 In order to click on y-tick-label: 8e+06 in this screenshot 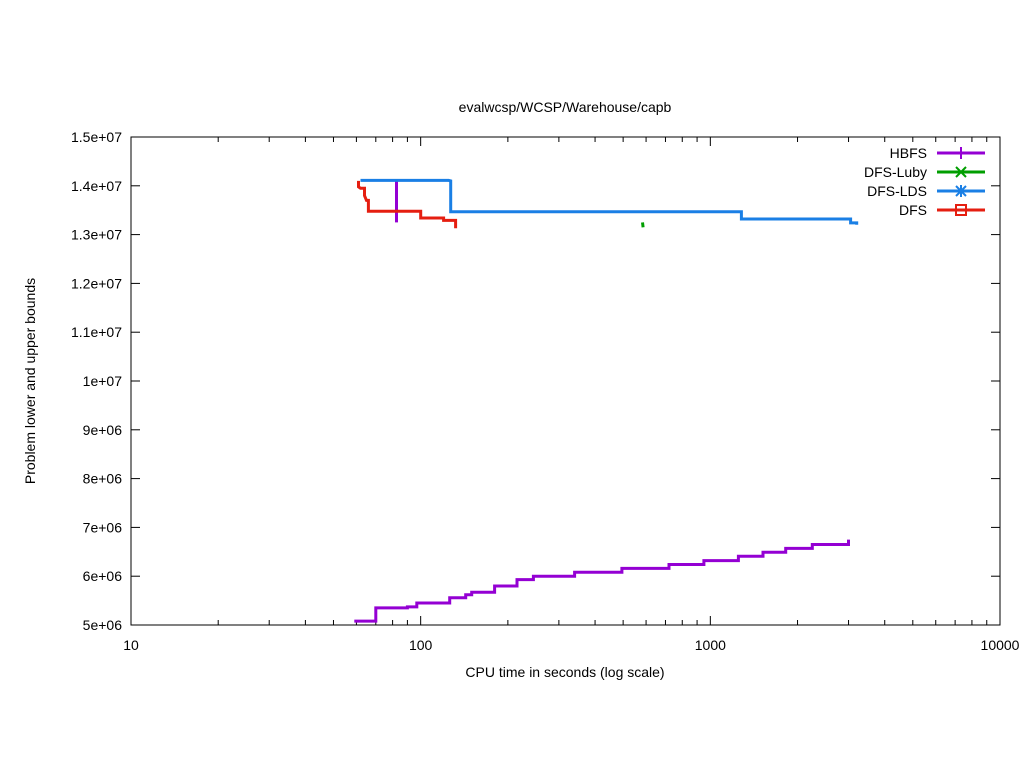, I will do `click(103, 479)`.